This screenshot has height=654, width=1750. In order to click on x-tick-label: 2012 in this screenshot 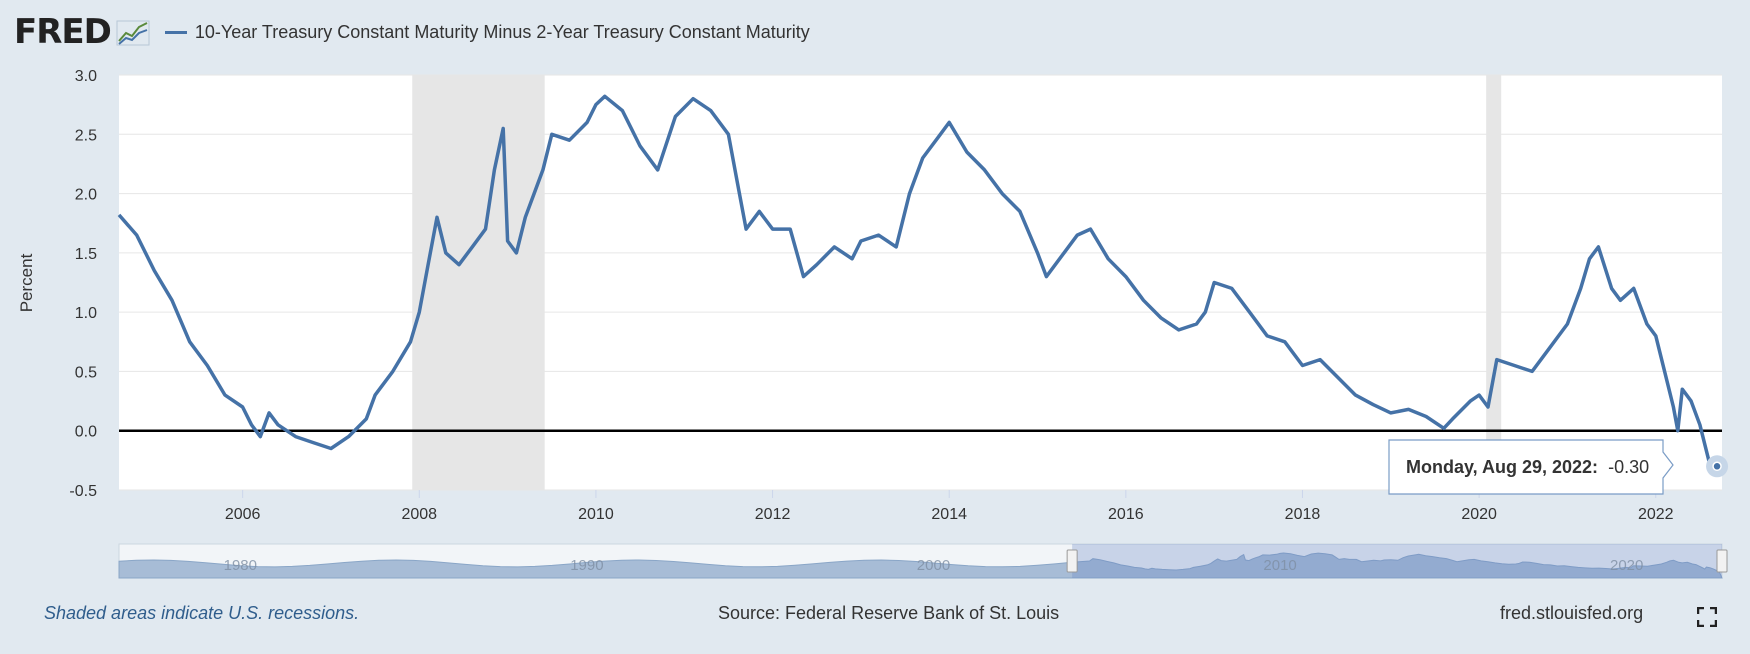, I will do `click(773, 514)`.